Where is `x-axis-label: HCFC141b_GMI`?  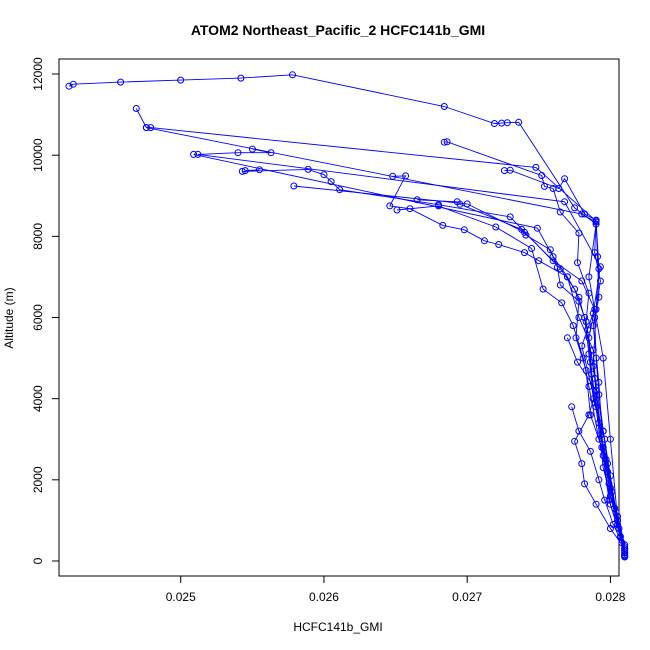 x-axis-label: HCFC141b_GMI is located at coordinates (337, 627).